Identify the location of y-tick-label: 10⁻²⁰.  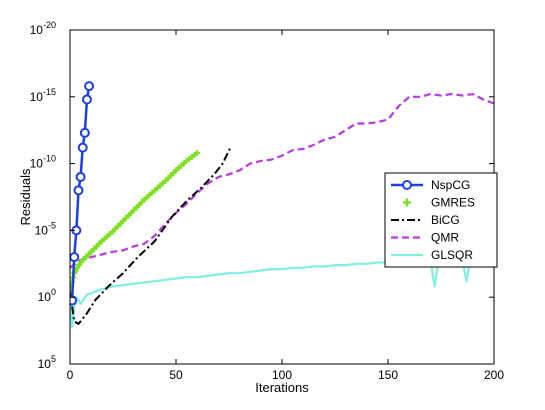
(43, 28).